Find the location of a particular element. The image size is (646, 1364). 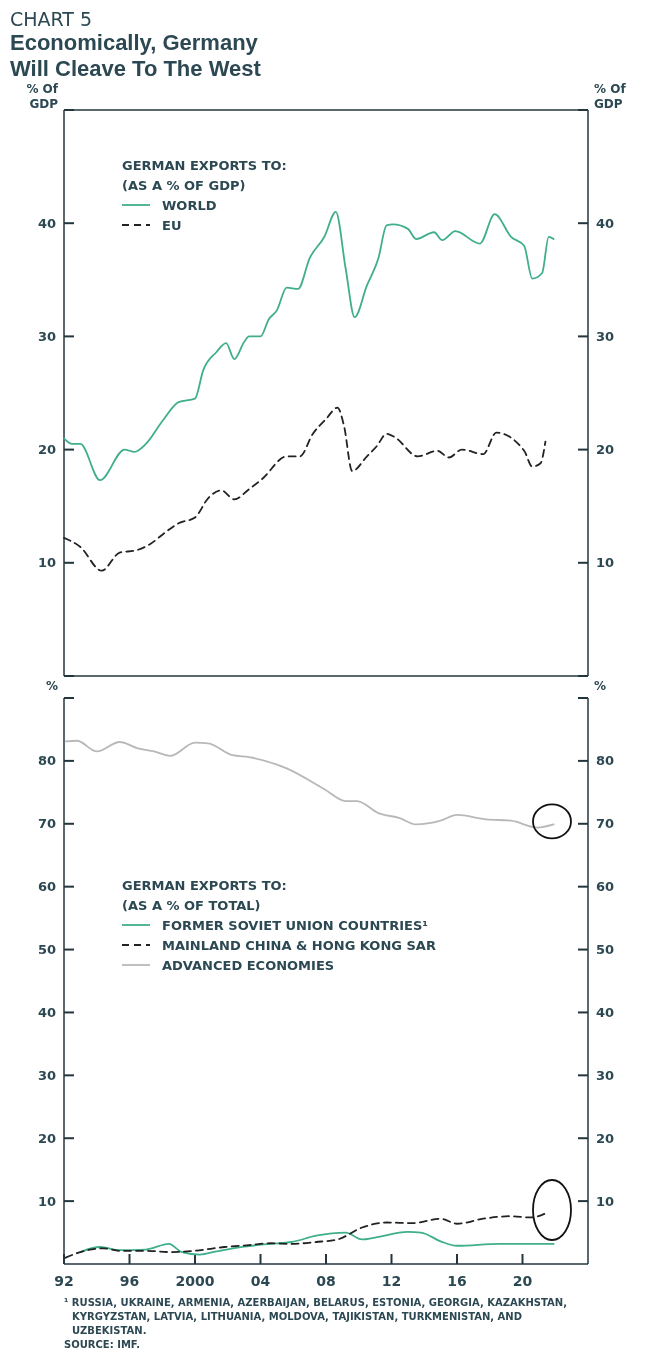

legend-label: EU is located at coordinates (172, 225).